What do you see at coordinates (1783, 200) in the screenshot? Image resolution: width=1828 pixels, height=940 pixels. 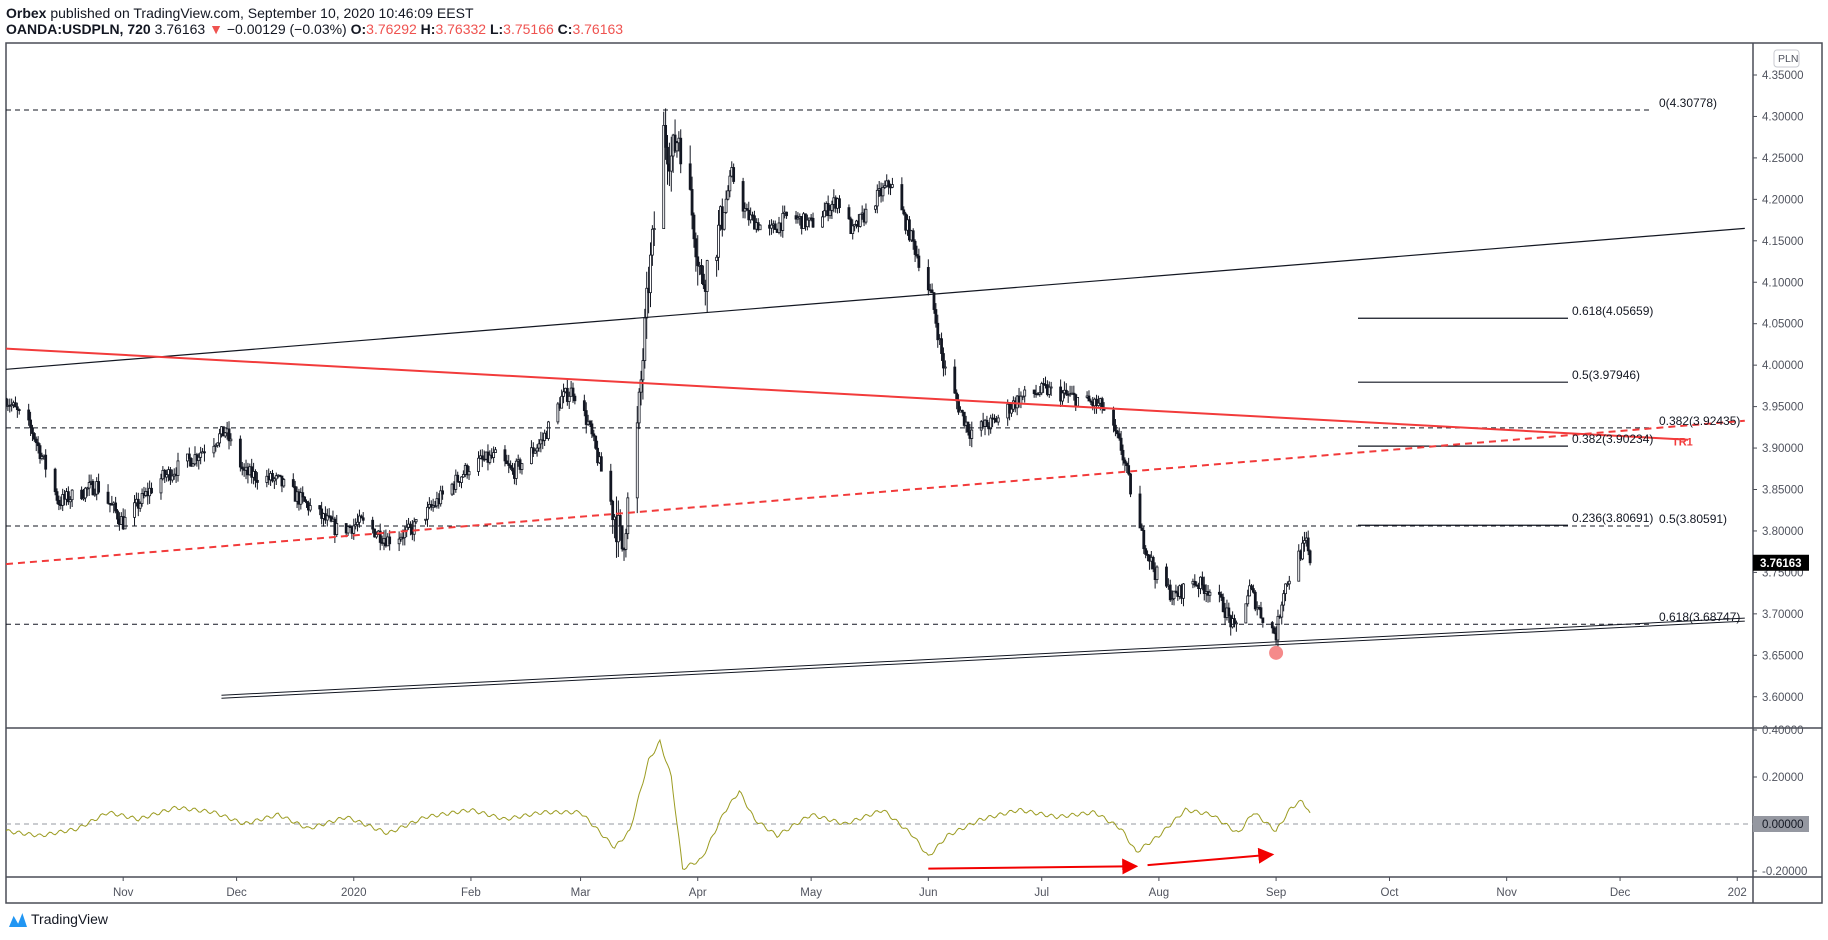 I see `price-tick-label: 4.20000` at bounding box center [1783, 200].